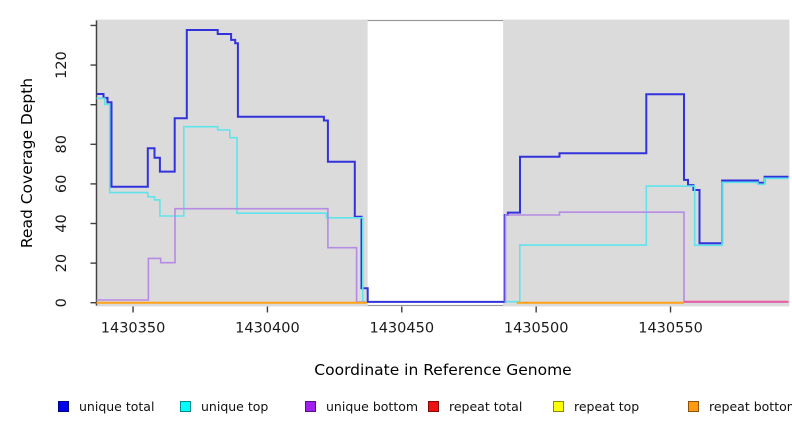  What do you see at coordinates (62, 223) in the screenshot?
I see `y-tick-label: 40` at bounding box center [62, 223].